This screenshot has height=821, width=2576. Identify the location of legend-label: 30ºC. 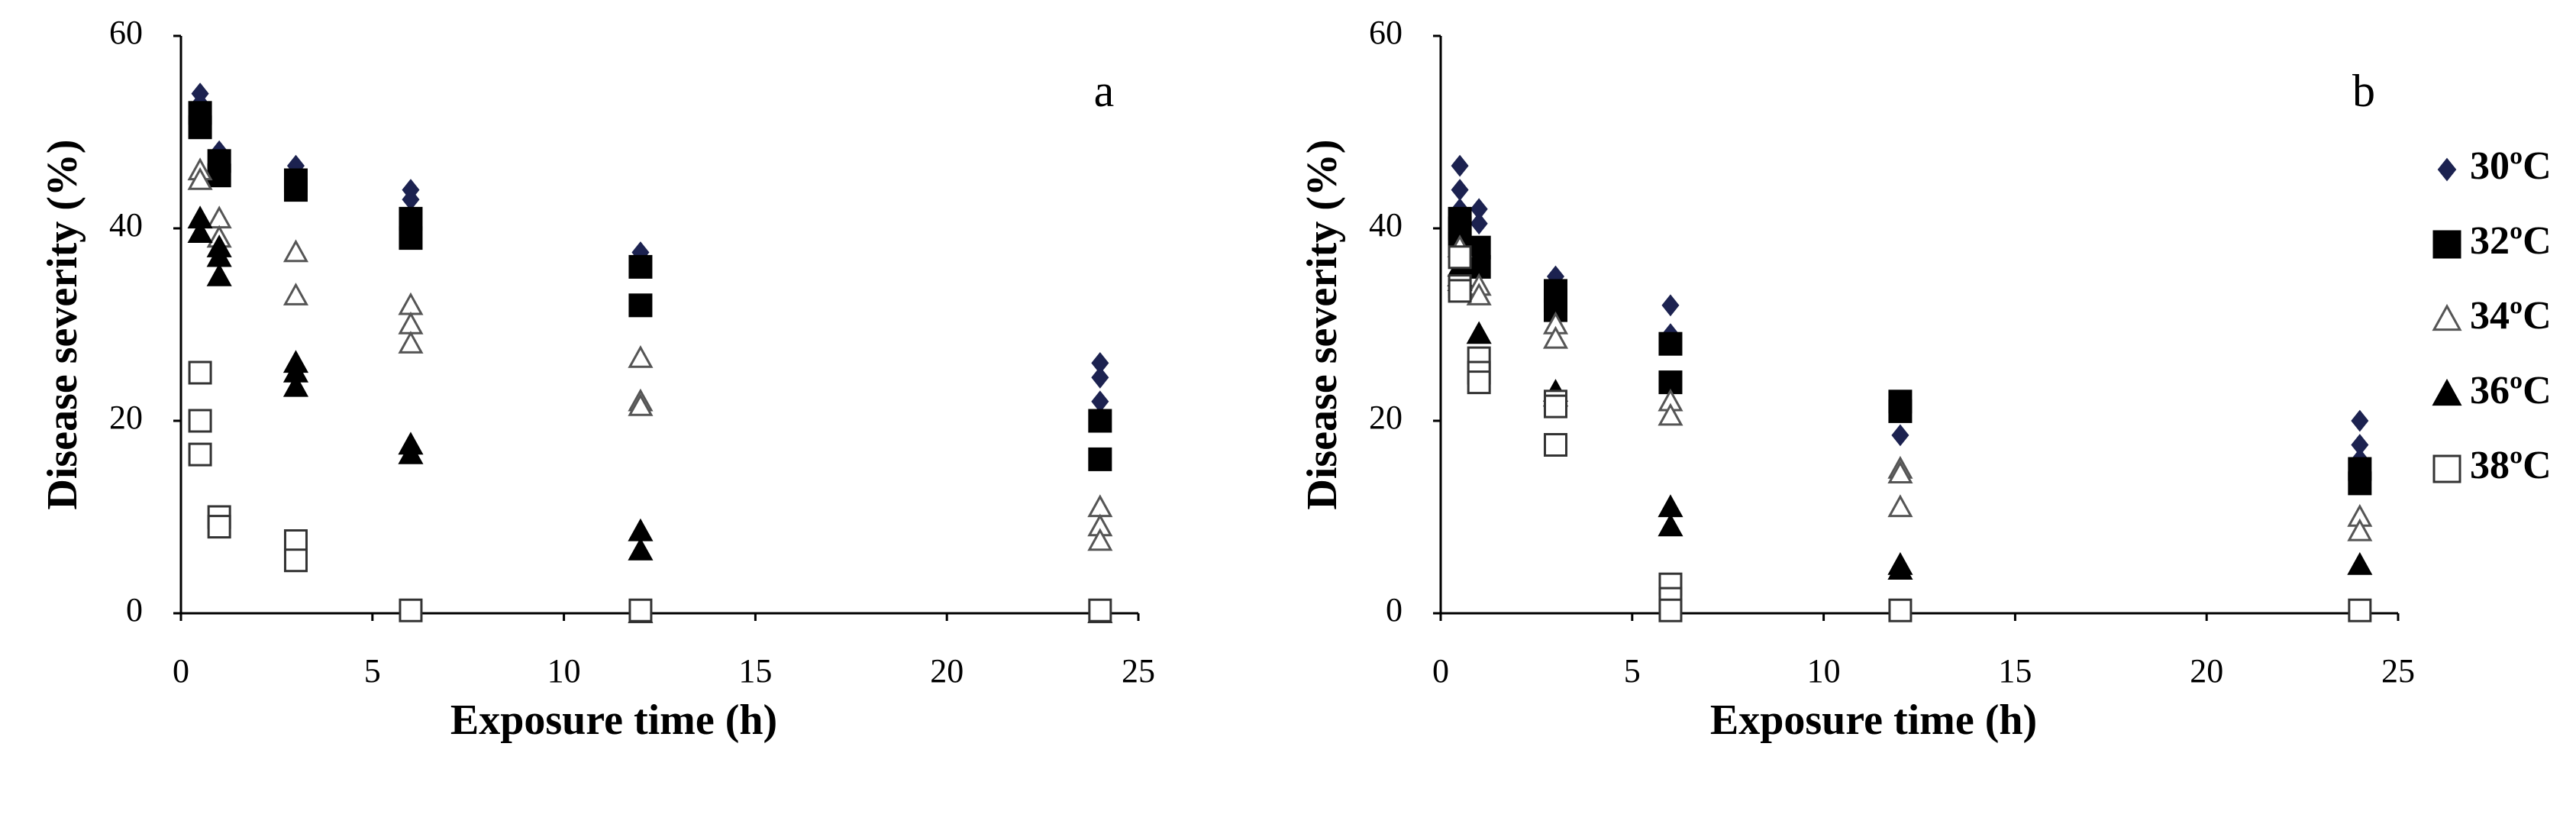
(2511, 166).